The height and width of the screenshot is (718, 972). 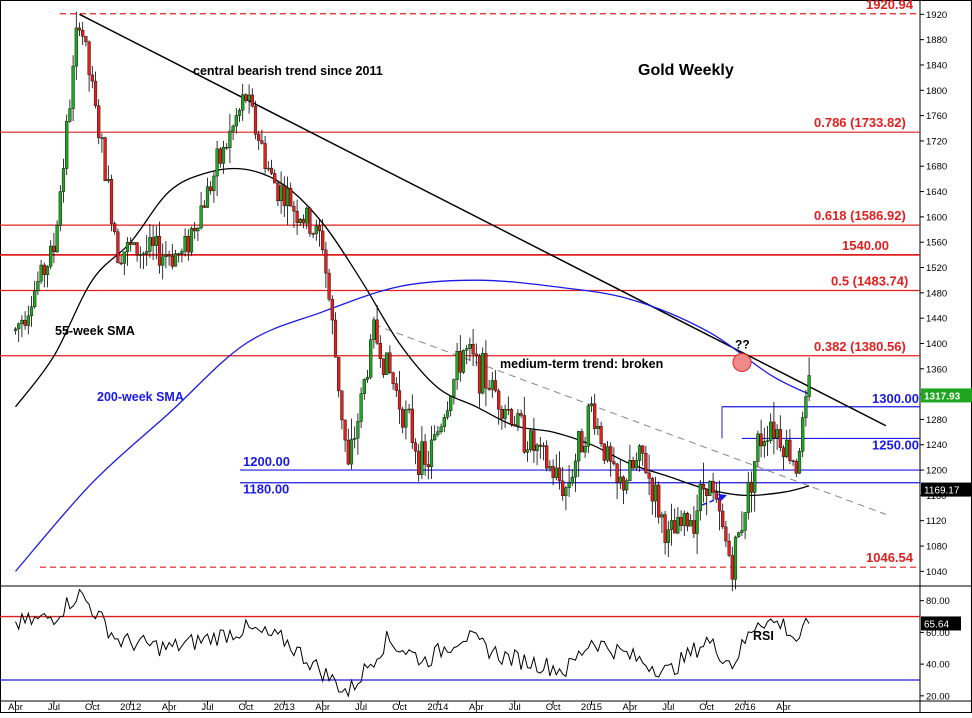 I want to click on y-tick-label: 1920, so click(x=936, y=15).